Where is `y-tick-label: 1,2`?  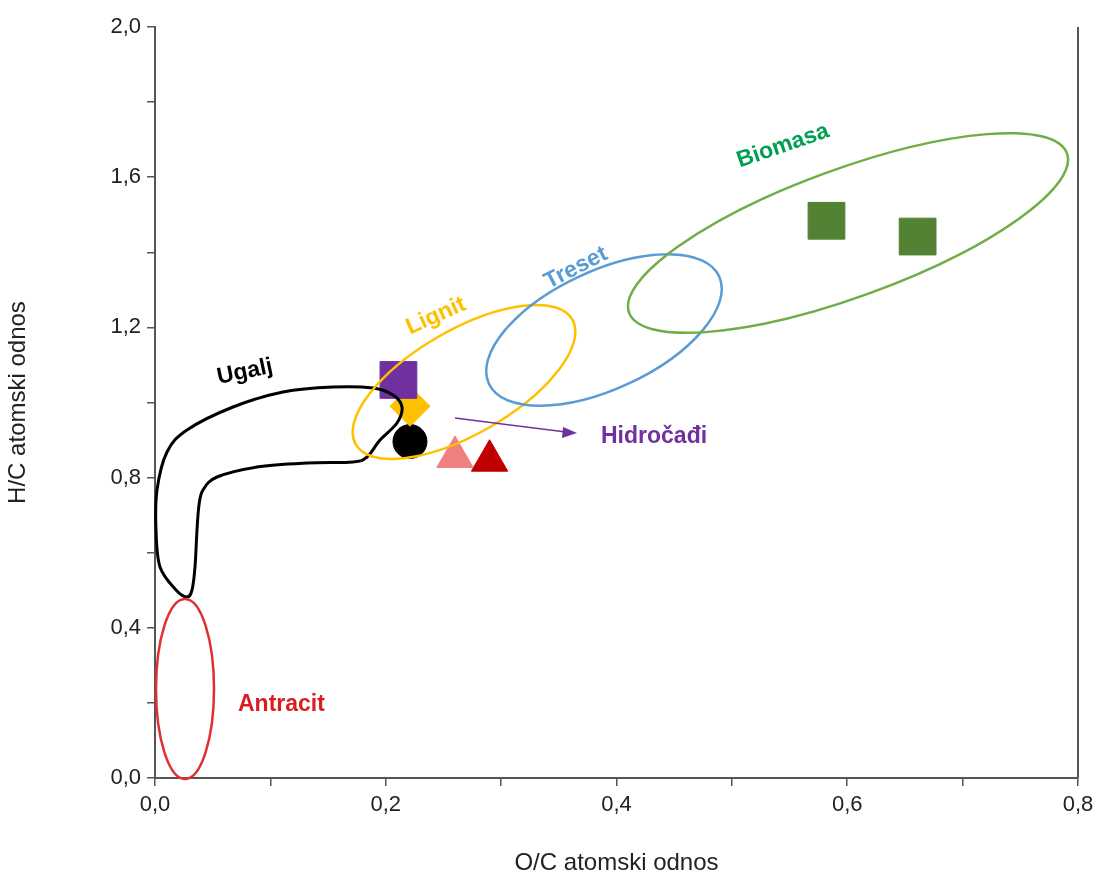
y-tick-label: 1,2 is located at coordinates (125, 326).